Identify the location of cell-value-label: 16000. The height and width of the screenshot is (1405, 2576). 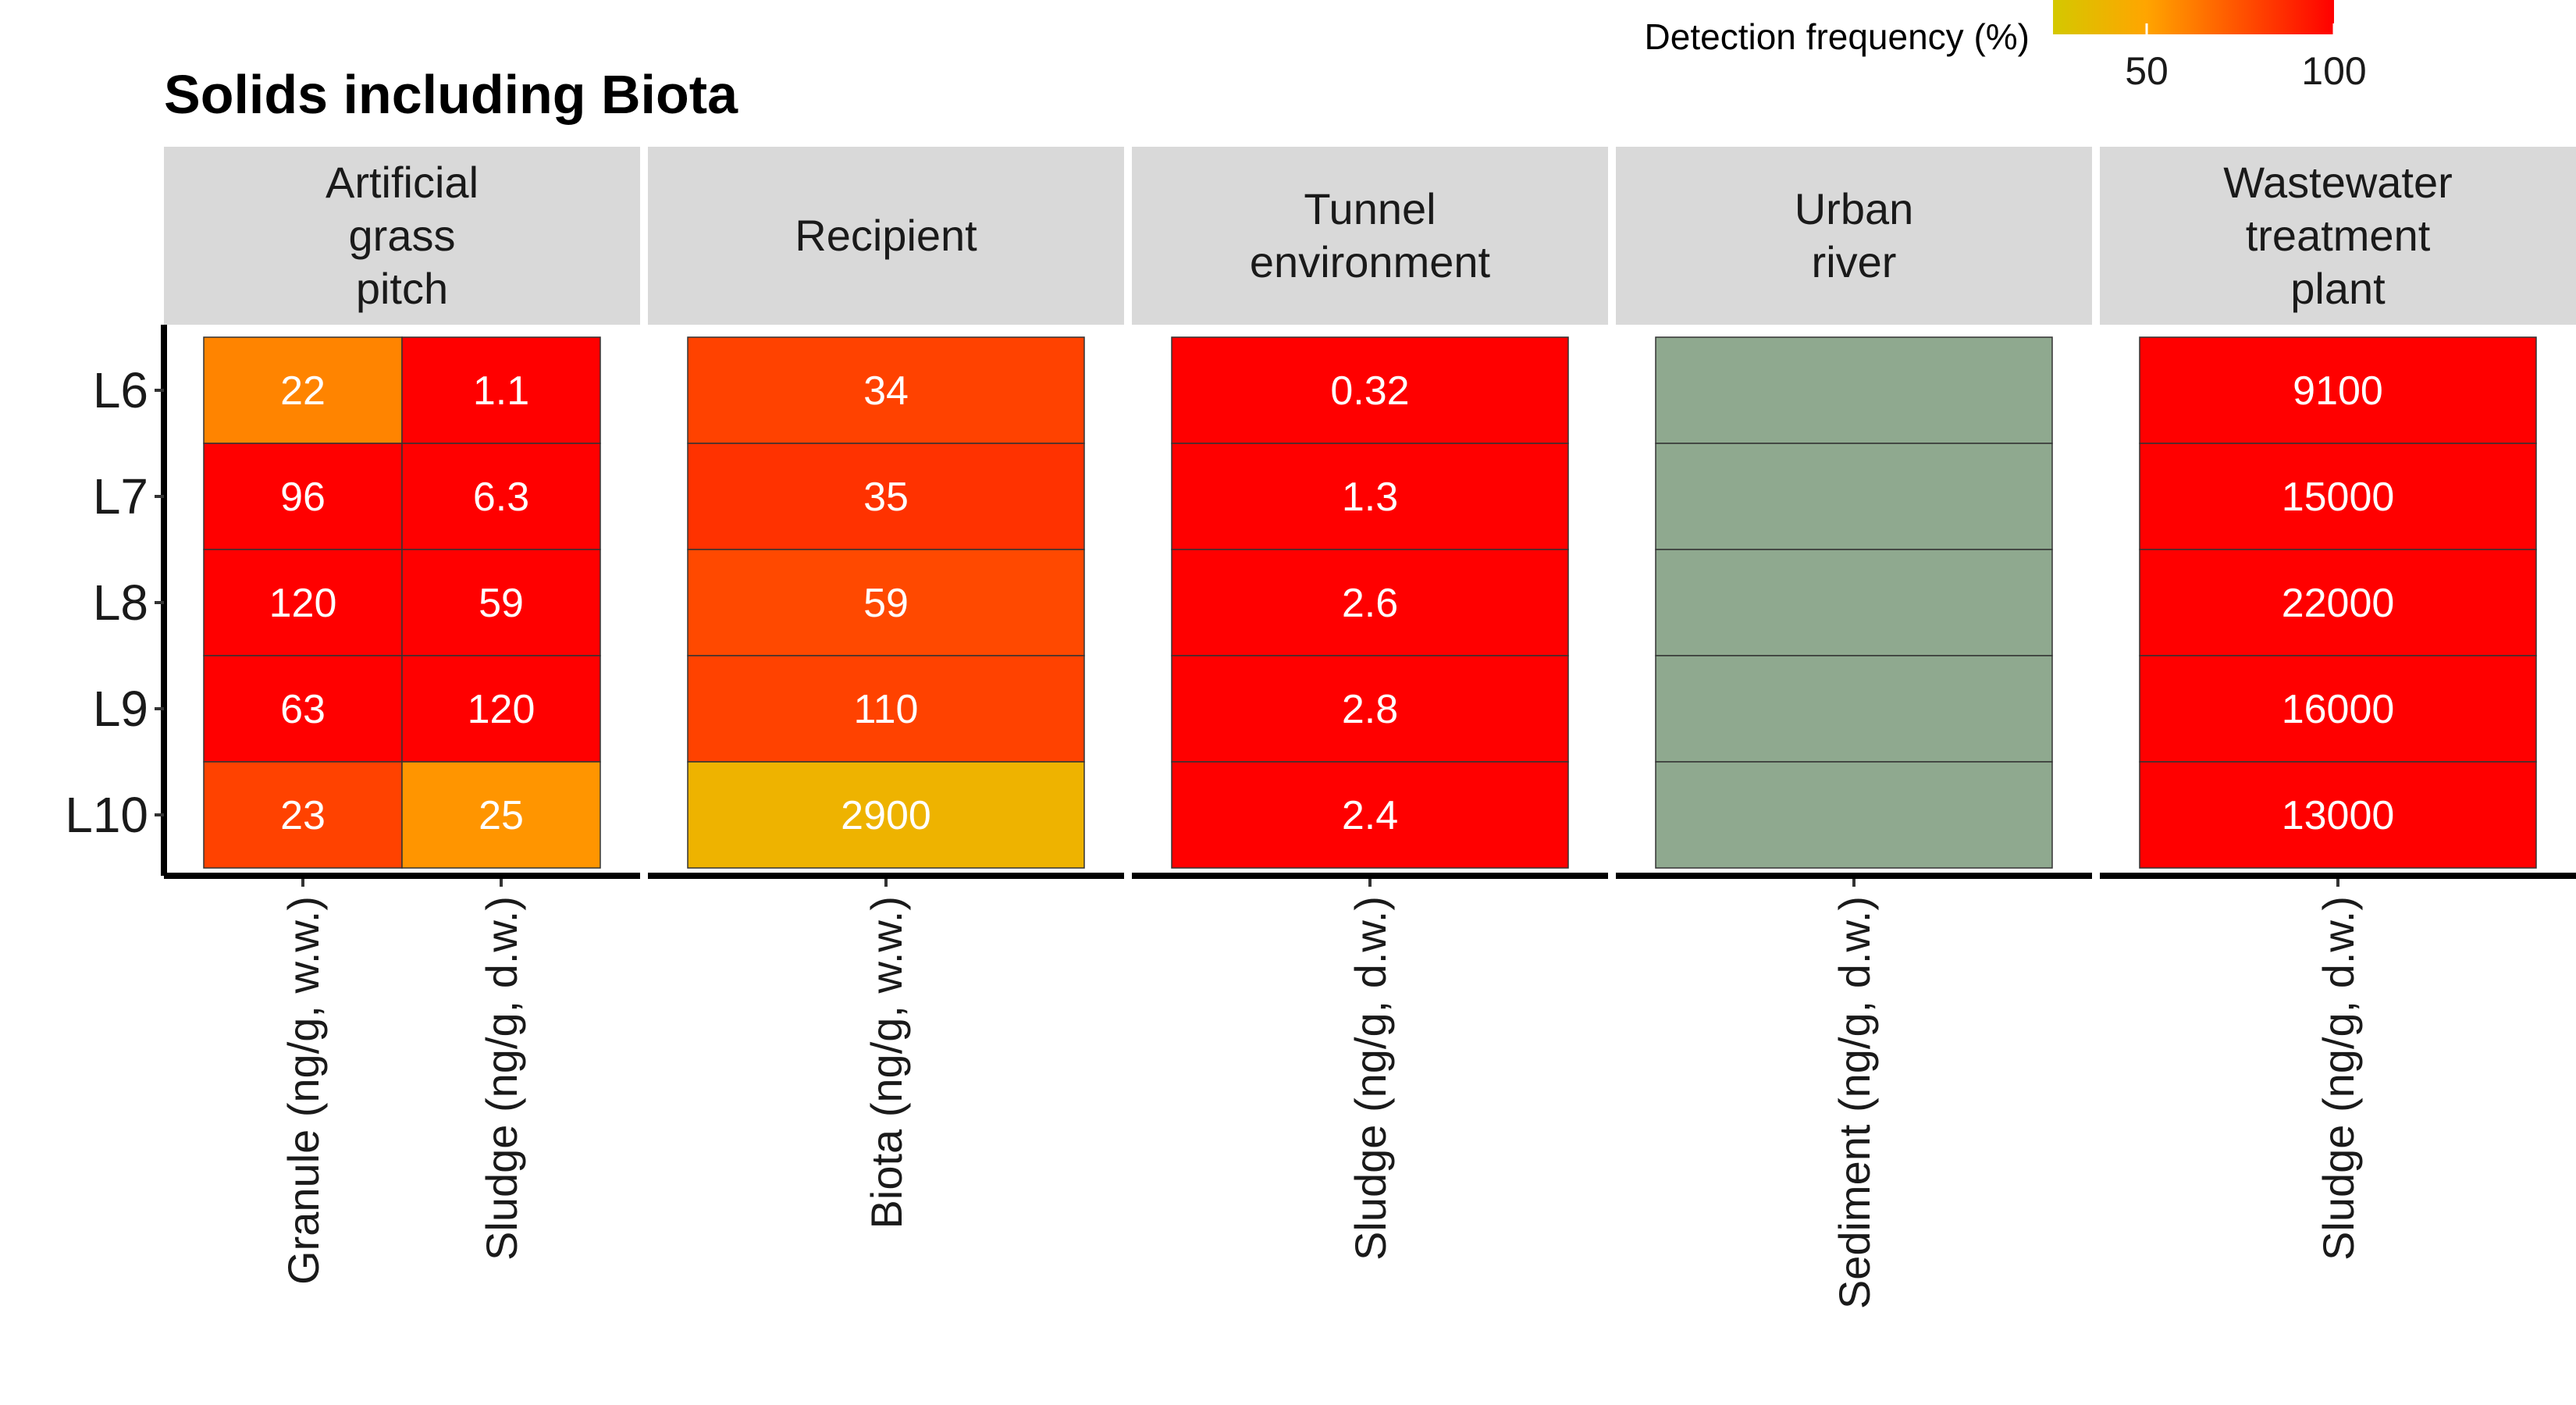
(2338, 710).